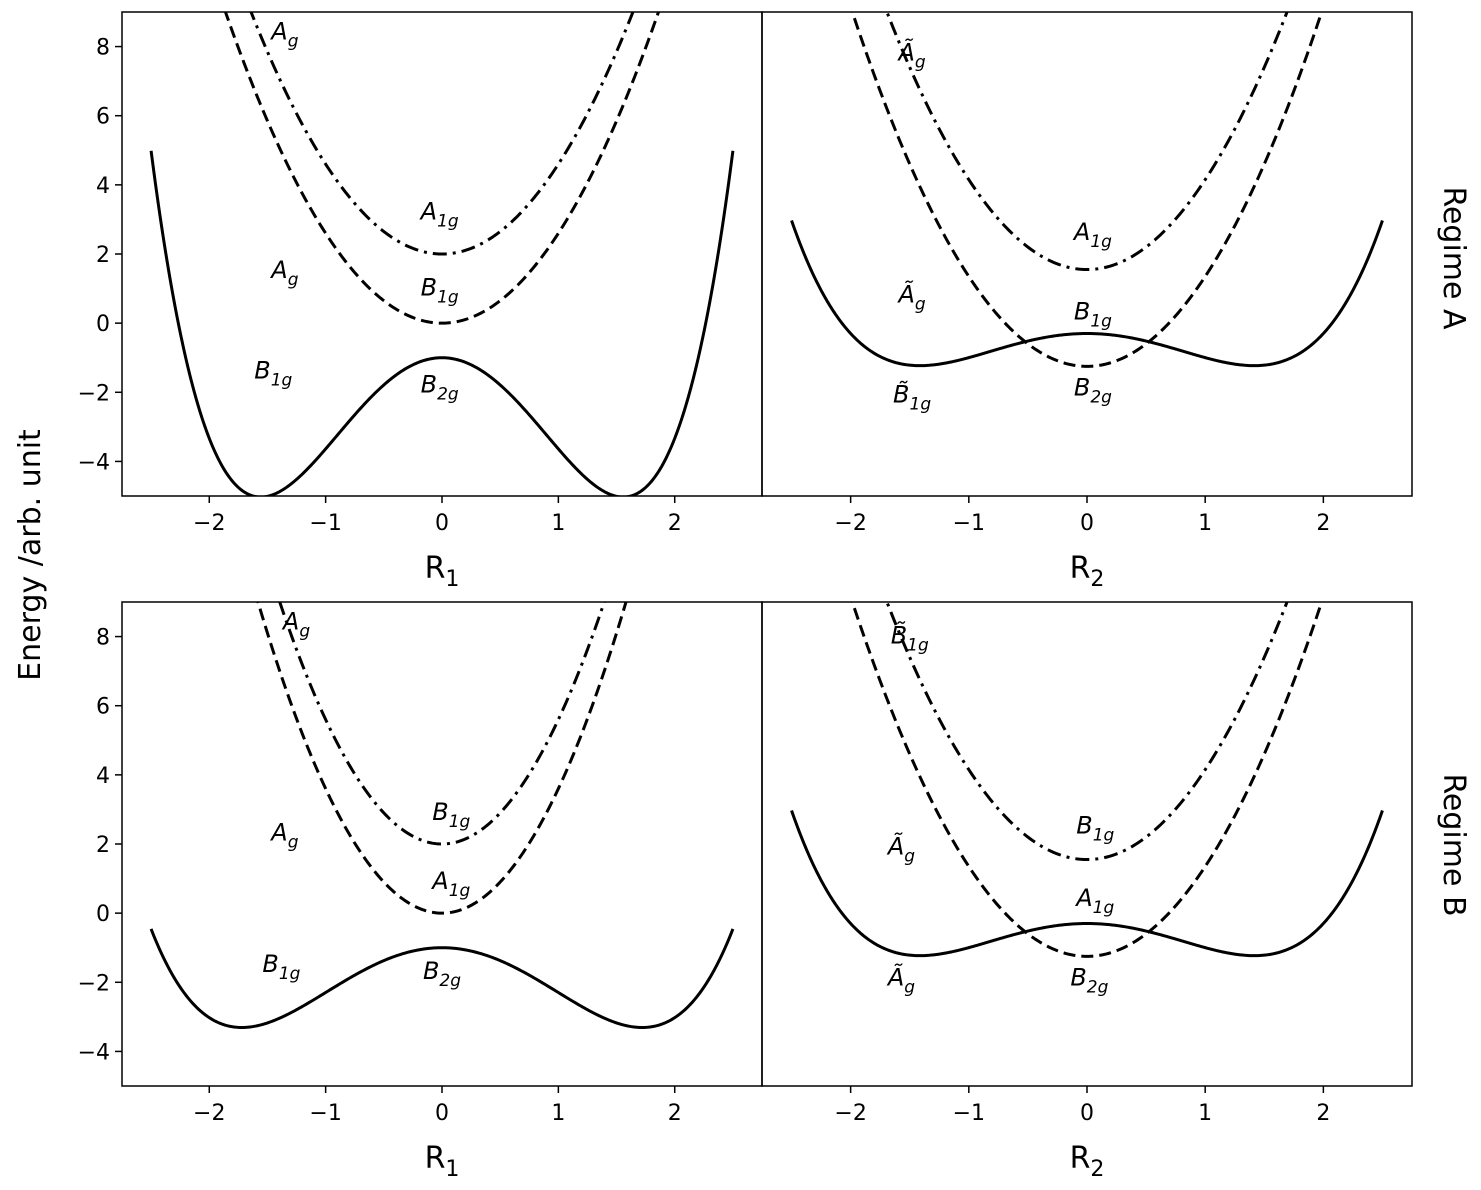 The height and width of the screenshot is (1190, 1481). I want to click on y-axis-label: Energy /arb. unit, so click(30, 555).